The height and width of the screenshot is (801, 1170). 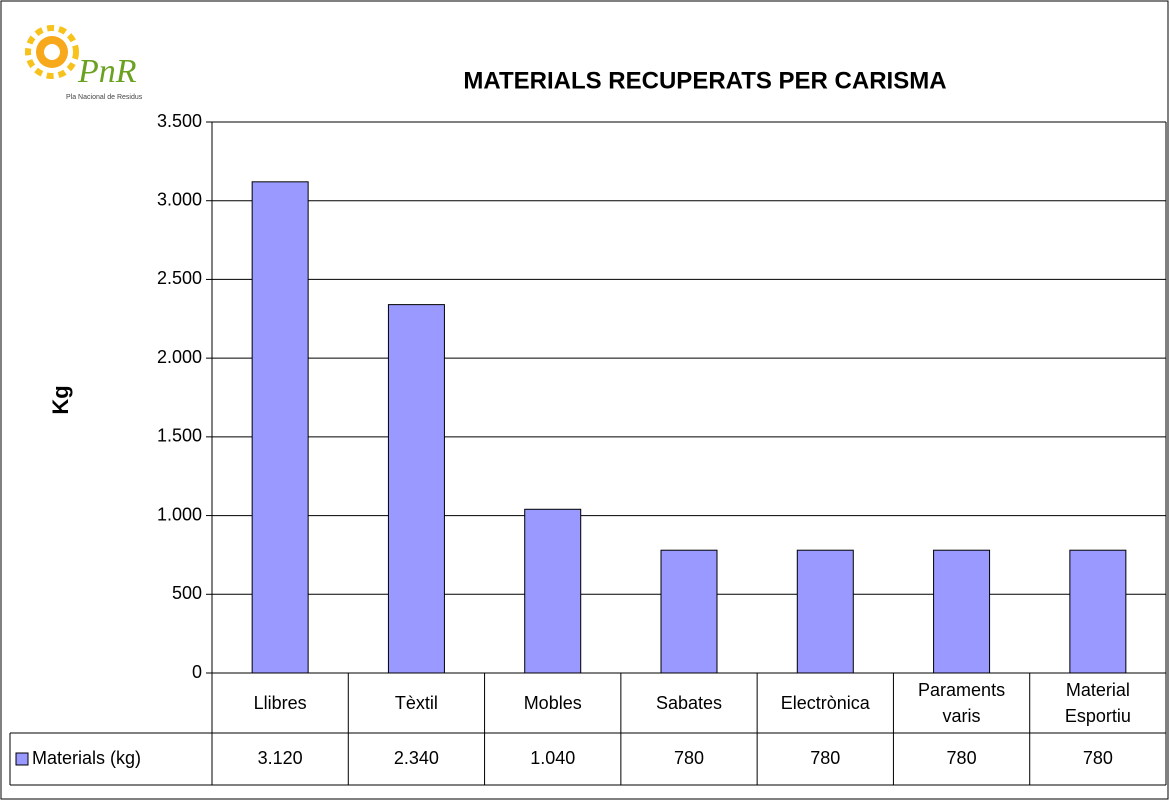 I want to click on logo: PnR Pla Nacional de Residus, so click(x=84, y=63).